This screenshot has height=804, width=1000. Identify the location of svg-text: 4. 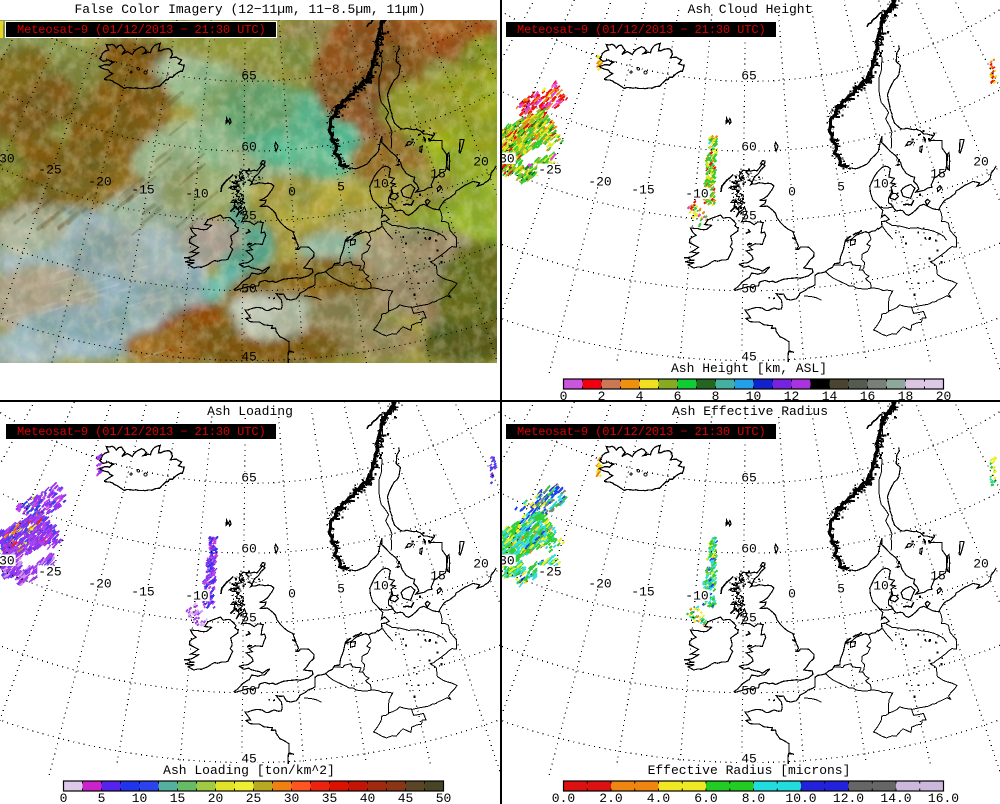
(640, 395).